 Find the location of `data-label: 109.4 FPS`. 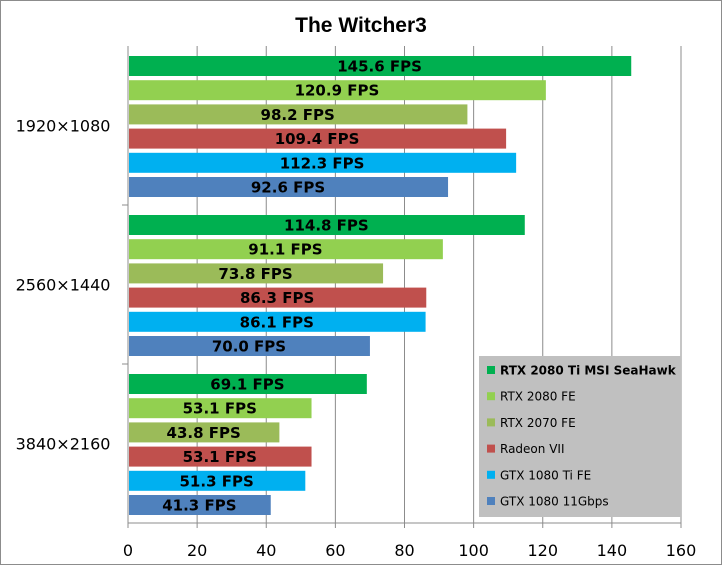

data-label: 109.4 FPS is located at coordinates (317, 139).